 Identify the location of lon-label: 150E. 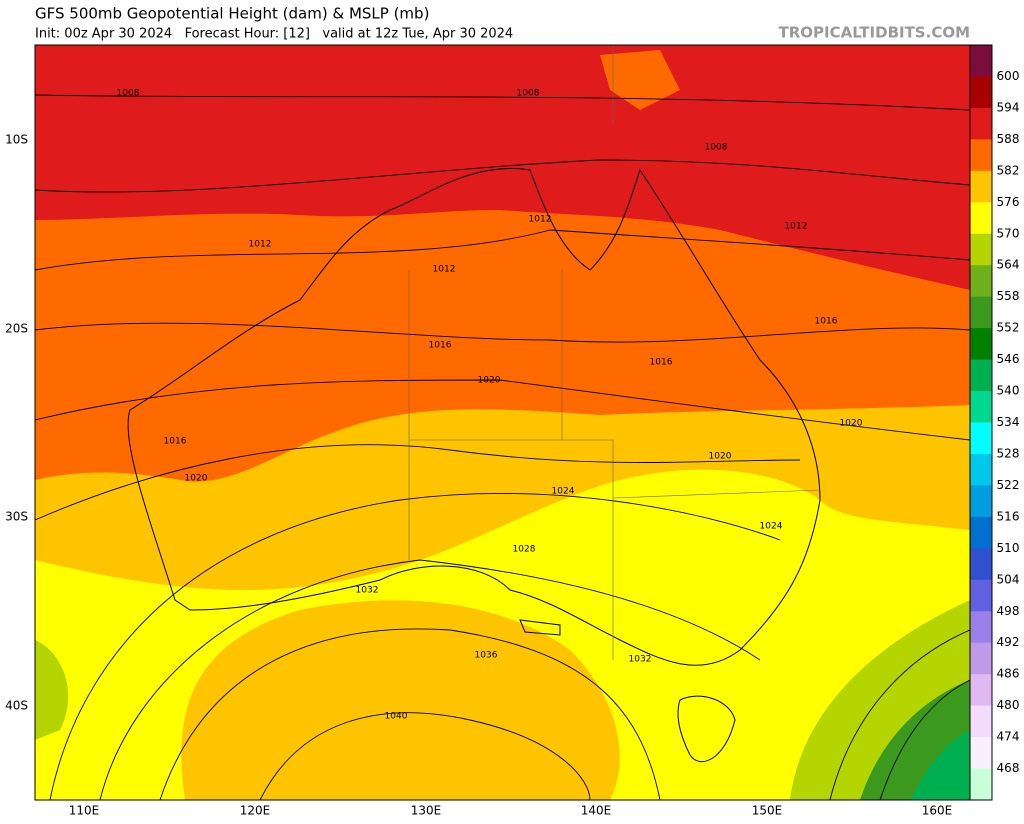
(767, 811).